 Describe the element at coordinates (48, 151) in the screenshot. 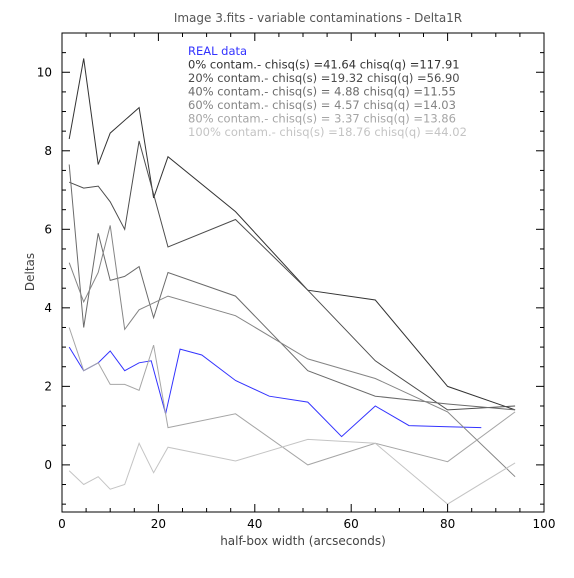

I see `y-tick-label: 8` at that location.